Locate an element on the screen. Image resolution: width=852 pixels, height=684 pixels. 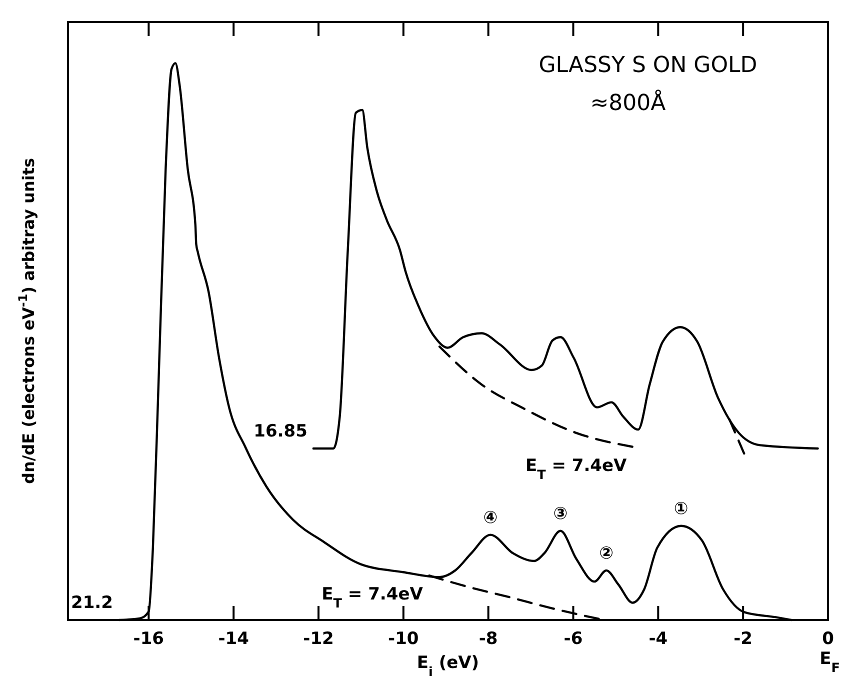
annotation: ③ is located at coordinates (560, 514).